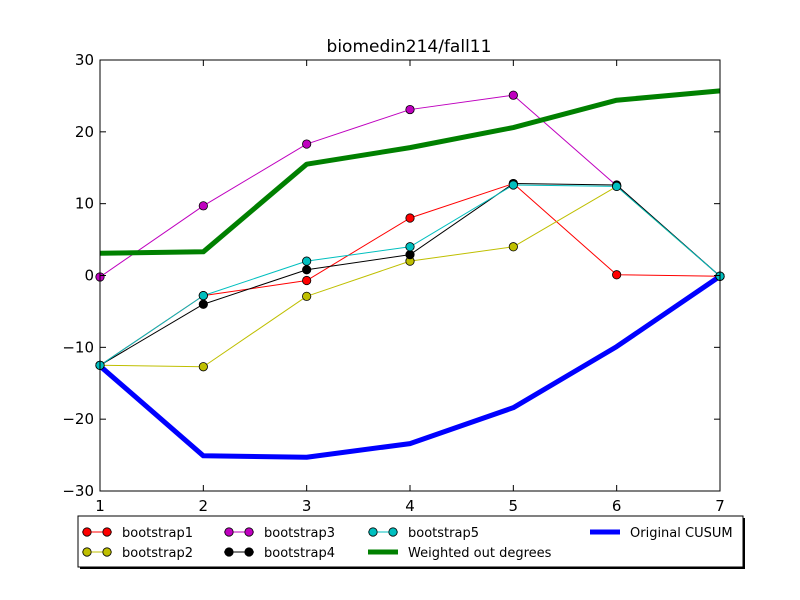 This screenshot has height=600, width=800. I want to click on x-tick-label: 4, so click(410, 506).